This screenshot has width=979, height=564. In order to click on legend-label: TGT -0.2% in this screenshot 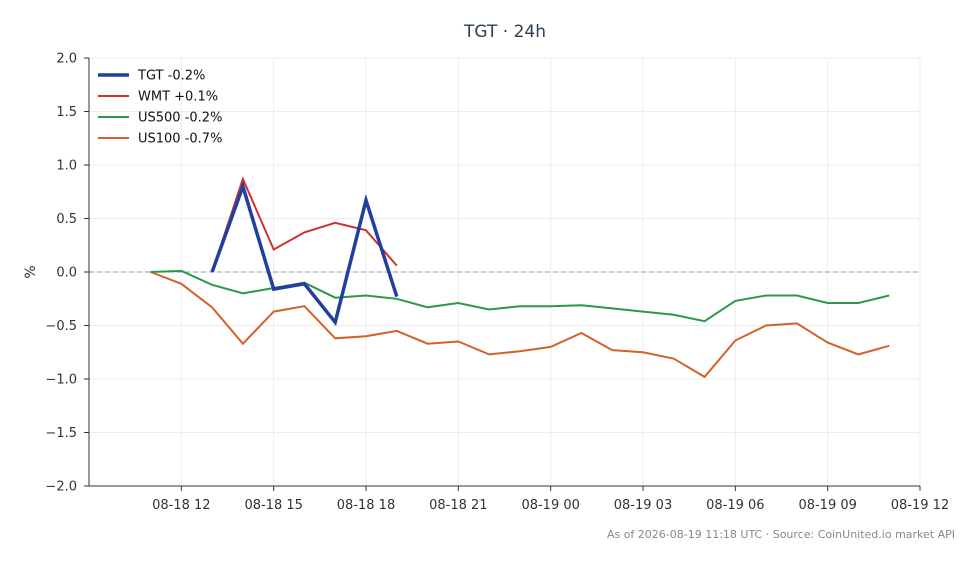, I will do `click(171, 76)`.